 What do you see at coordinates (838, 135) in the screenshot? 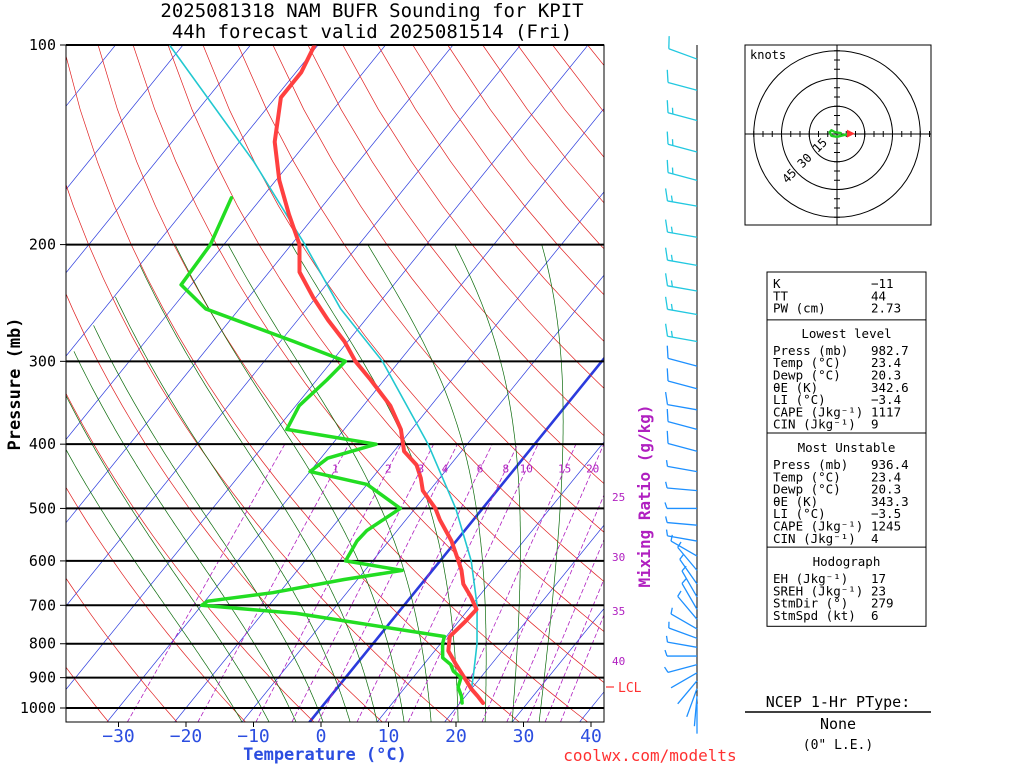
I see `hodograph-grid` at bounding box center [838, 135].